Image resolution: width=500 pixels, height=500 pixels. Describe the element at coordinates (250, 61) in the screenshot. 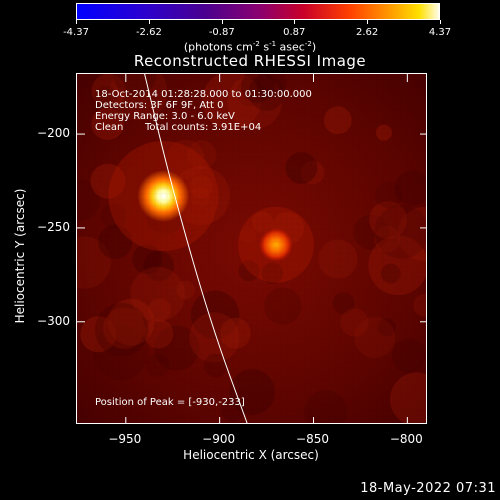

I see `chart-title: Reconstructed RHESSI Image` at that location.